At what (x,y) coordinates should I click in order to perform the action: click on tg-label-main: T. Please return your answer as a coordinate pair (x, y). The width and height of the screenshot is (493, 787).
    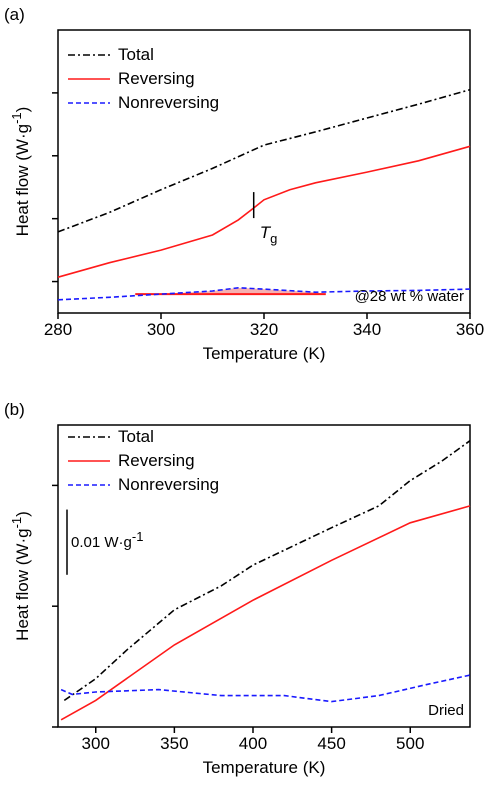
    Looking at the image, I should click on (266, 232).